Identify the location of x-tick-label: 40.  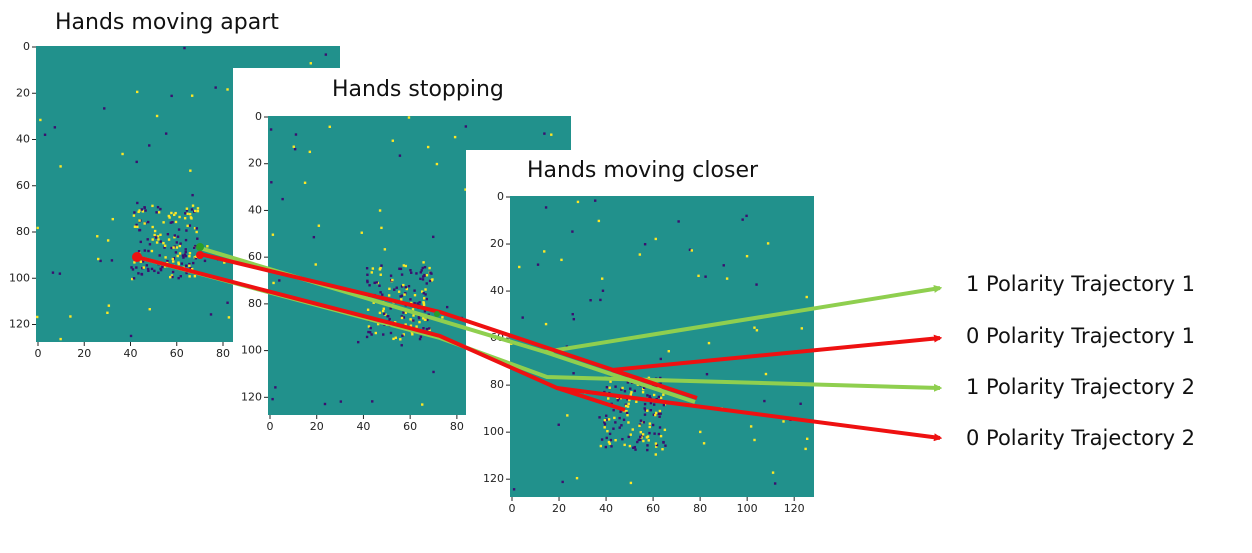
(606, 508).